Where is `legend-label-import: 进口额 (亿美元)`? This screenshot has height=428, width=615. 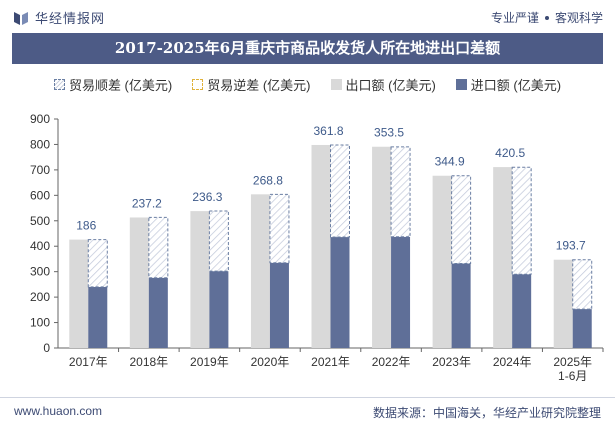
legend-label-import: 进口额 (亿美元) is located at coordinates (516, 85).